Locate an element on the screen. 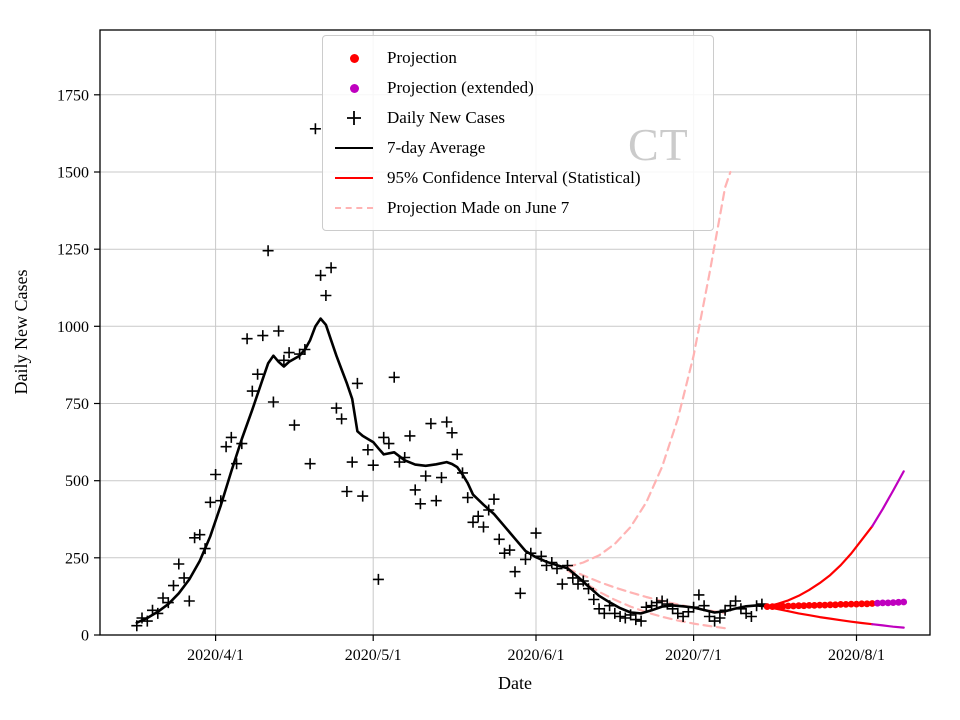 This screenshot has height=720, width=960. series-ci-upper-extended is located at coordinates (888, 499).